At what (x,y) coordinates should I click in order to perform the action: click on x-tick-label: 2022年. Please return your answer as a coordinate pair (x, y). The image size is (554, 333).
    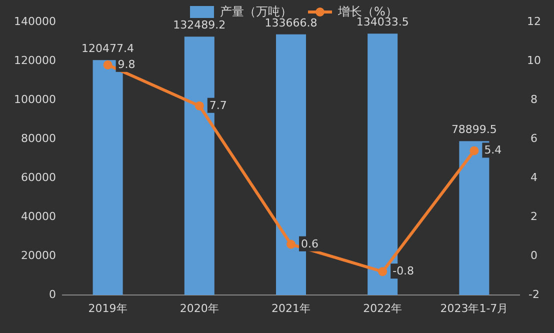
    Looking at the image, I should click on (382, 309).